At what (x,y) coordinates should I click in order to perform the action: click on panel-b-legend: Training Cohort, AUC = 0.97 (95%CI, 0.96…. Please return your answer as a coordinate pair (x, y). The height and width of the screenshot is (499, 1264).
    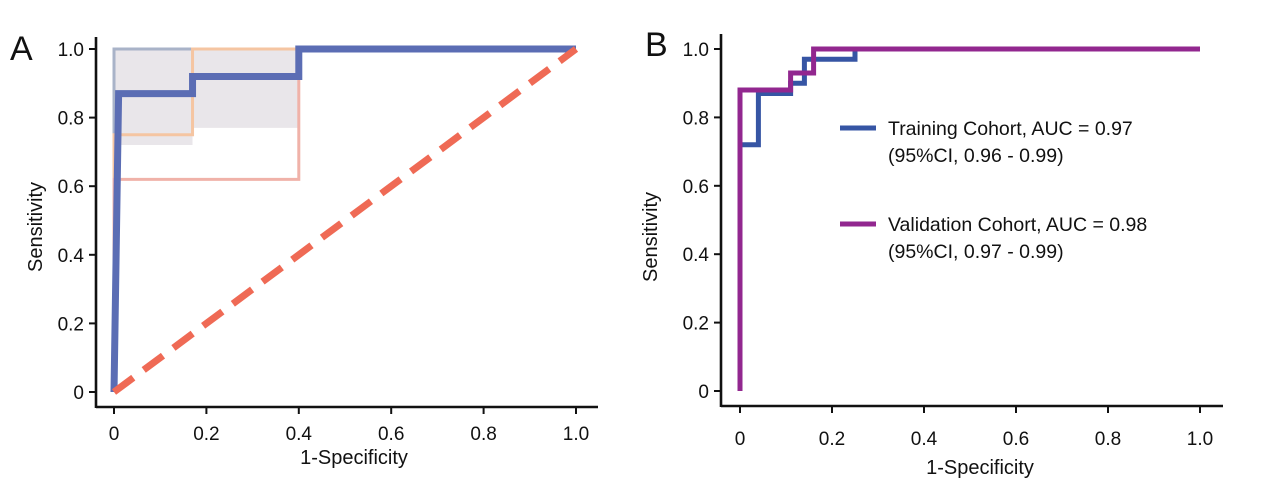
    Looking at the image, I should click on (993, 190).